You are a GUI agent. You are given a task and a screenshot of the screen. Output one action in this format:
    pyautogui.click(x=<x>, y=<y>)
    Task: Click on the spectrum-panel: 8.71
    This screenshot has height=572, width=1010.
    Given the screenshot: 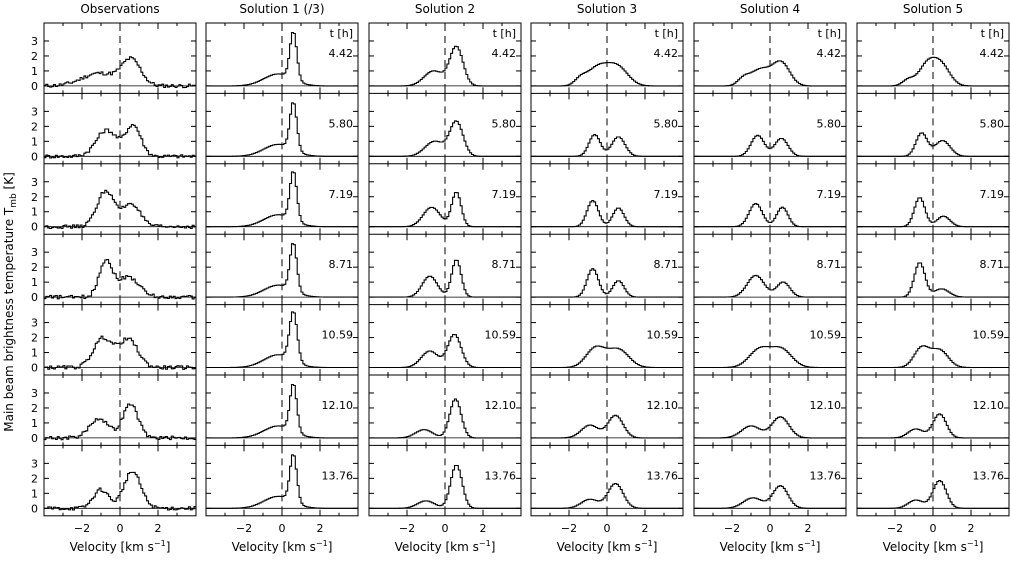 What is the action you would take?
    pyautogui.click(x=282, y=269)
    